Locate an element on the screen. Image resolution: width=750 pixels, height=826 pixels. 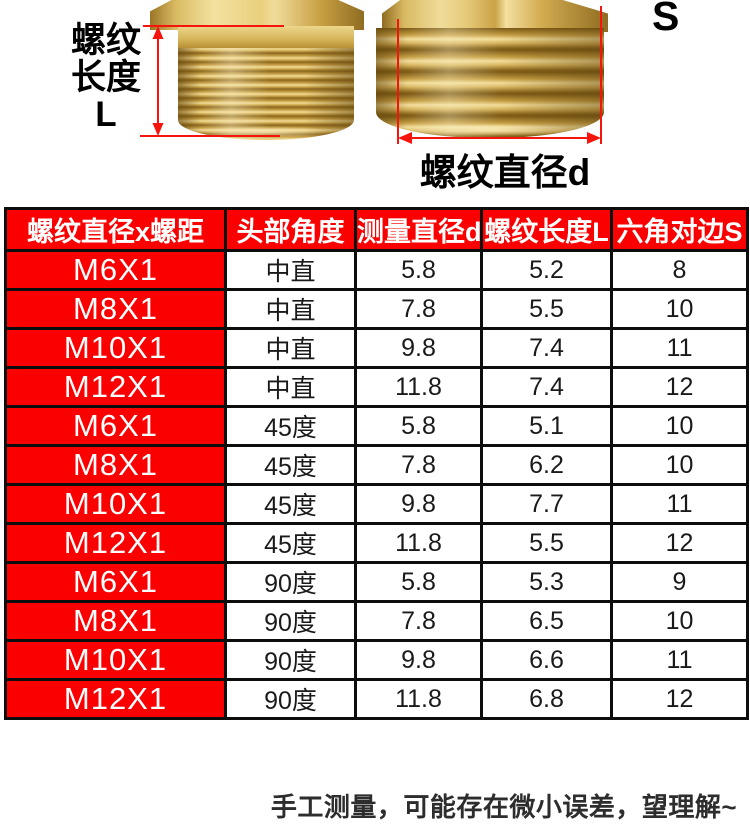
cell-thread-length: 5.2 is located at coordinates (546, 270).